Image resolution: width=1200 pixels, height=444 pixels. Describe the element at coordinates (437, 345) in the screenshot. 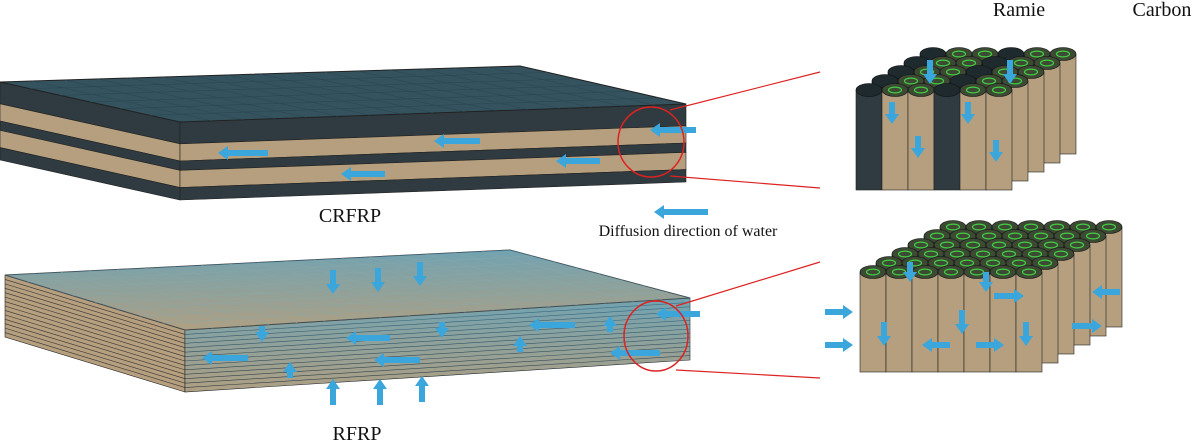

I see `water-front` at that location.